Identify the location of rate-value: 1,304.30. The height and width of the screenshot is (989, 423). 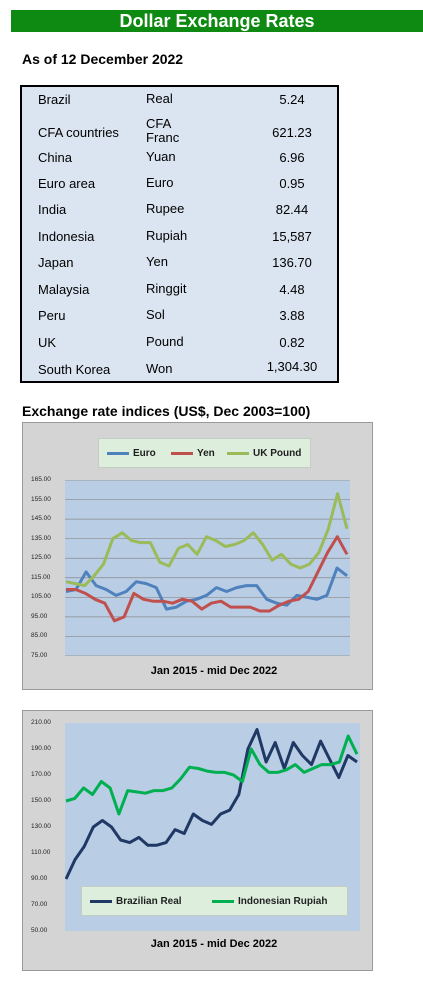
(292, 366).